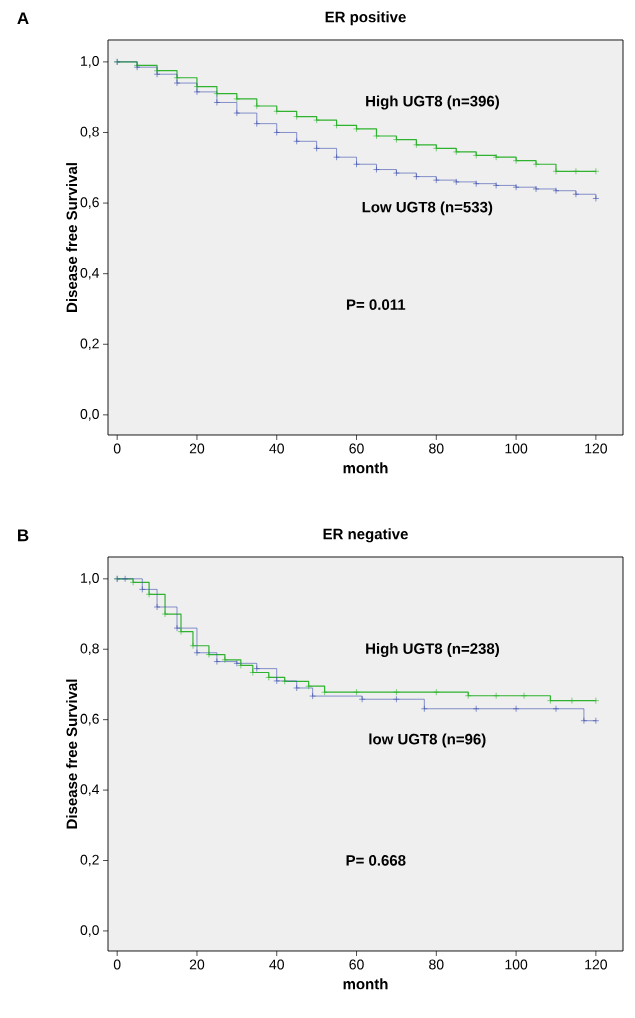 Image resolution: width=635 pixels, height=1018 pixels. Describe the element at coordinates (432, 649) in the screenshot. I see `text: High UGT8 (n=238)` at that location.